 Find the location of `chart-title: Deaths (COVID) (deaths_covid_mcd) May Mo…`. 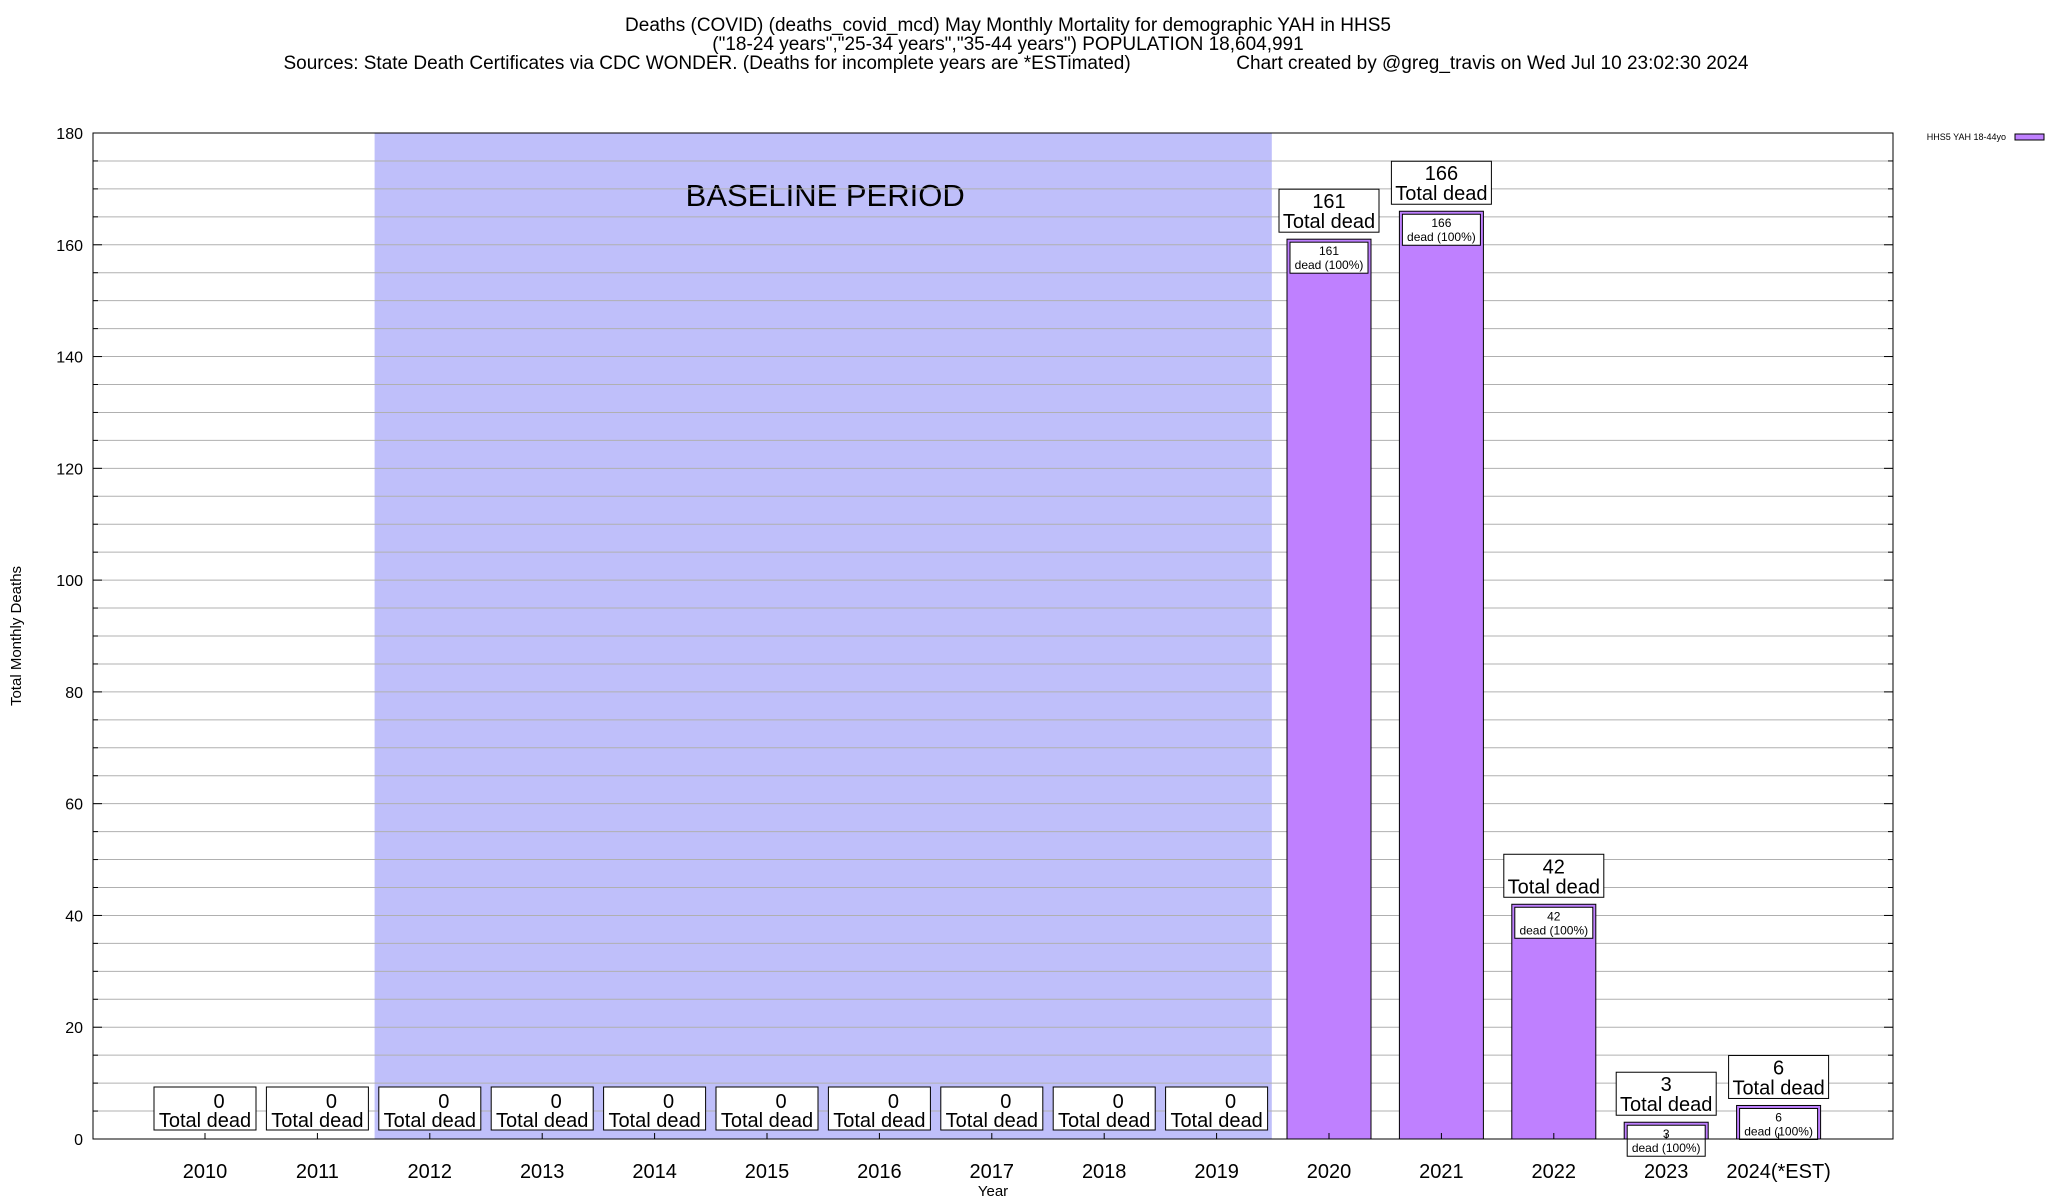

chart-title: Deaths (COVID) (deaths_covid_mcd) May Mo… is located at coordinates (1008, 25).